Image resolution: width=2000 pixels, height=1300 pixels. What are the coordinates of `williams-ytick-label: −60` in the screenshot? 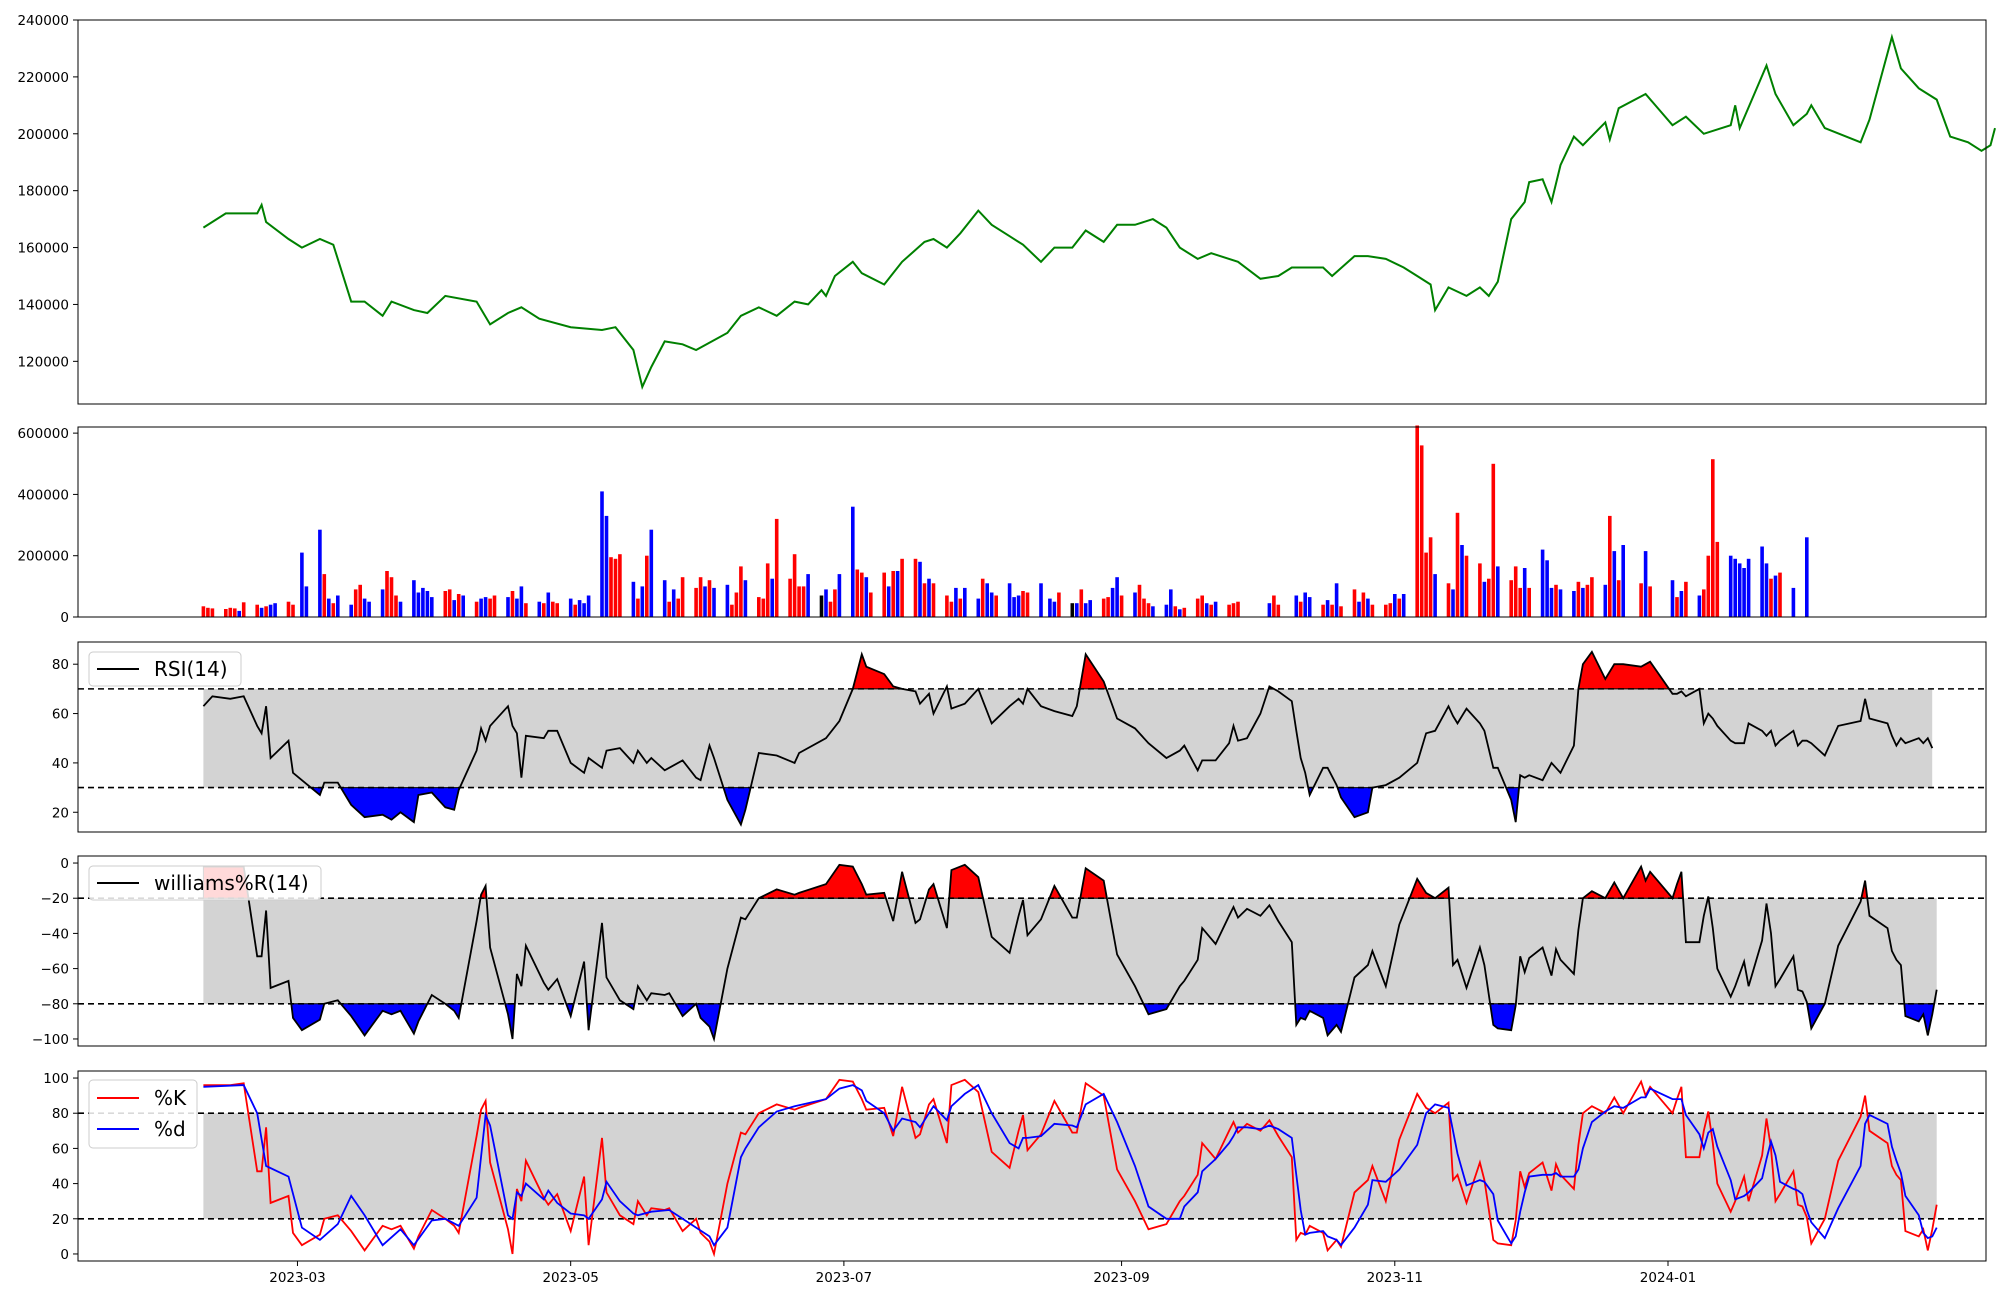 It's located at (55, 970).